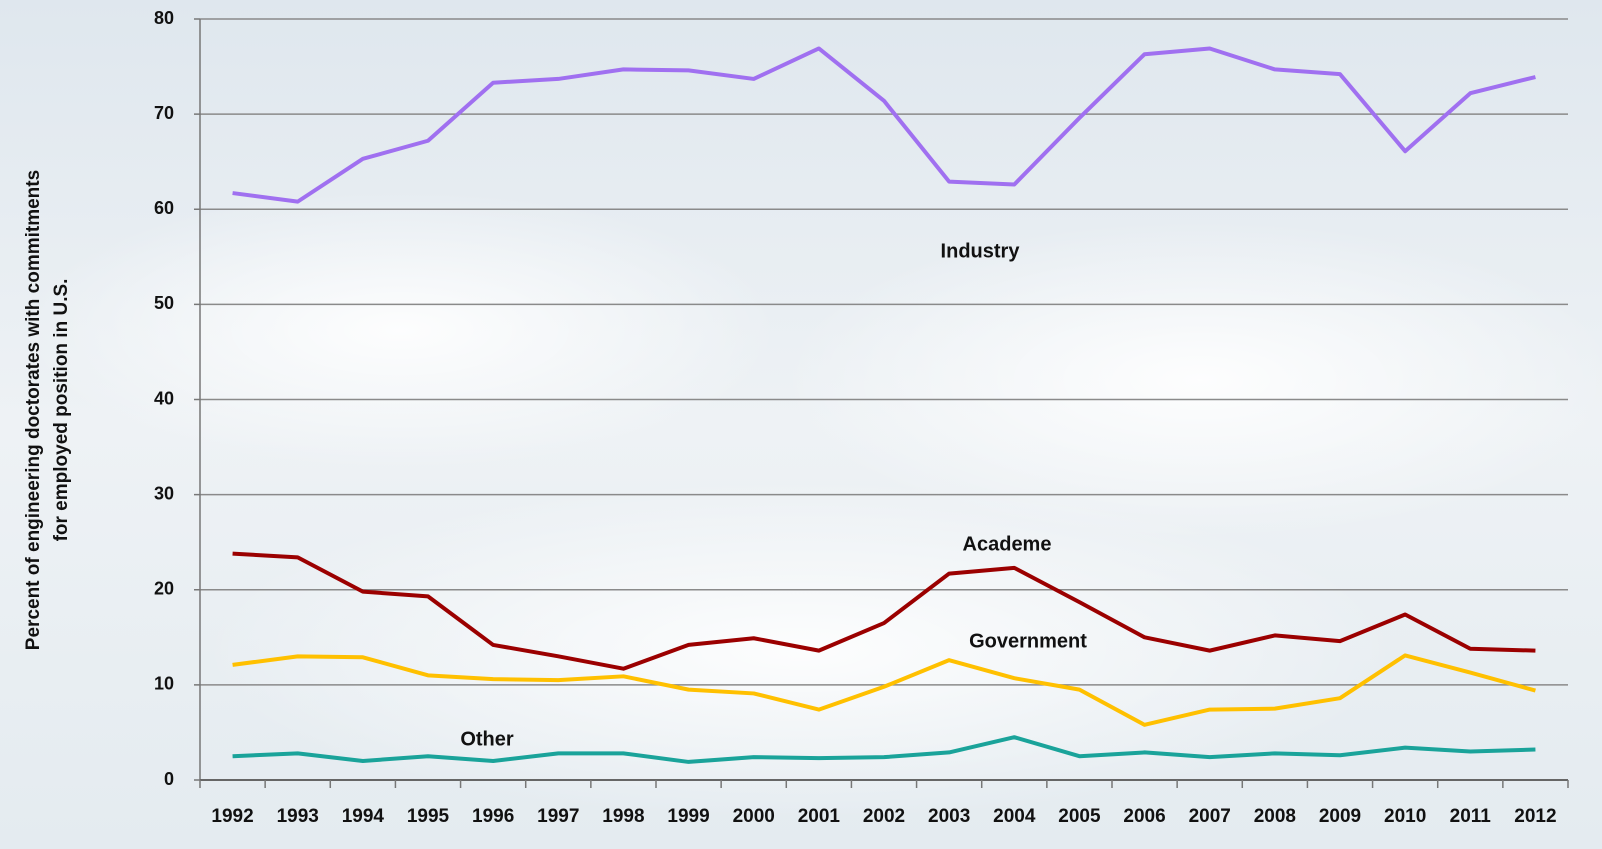 Image resolution: width=1602 pixels, height=849 pixels. I want to click on y-tick-label: 30, so click(164, 493).